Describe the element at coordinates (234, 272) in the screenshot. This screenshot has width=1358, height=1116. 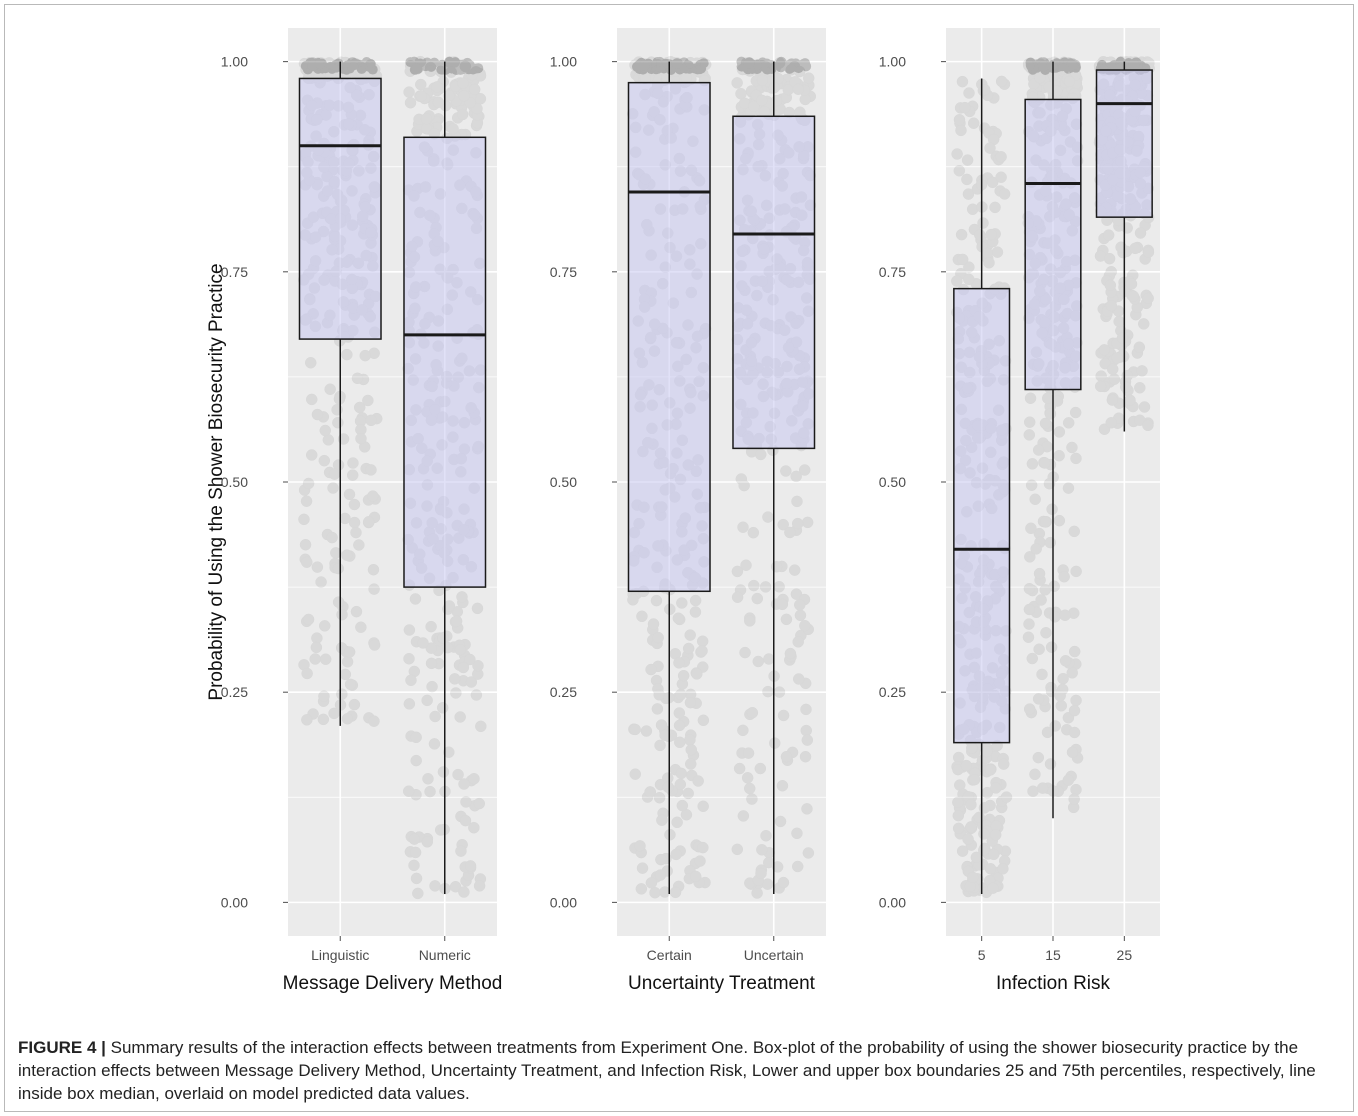
I see `y-tick-label: 0.75` at that location.